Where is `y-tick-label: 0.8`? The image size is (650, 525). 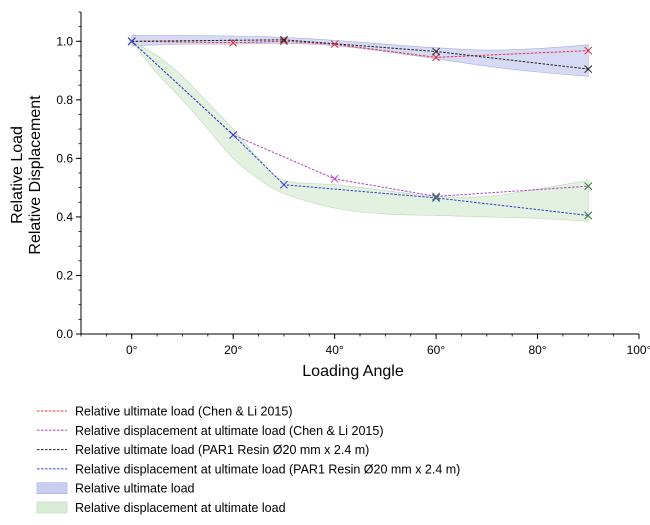
y-tick-label: 0.8 is located at coordinates (64, 100).